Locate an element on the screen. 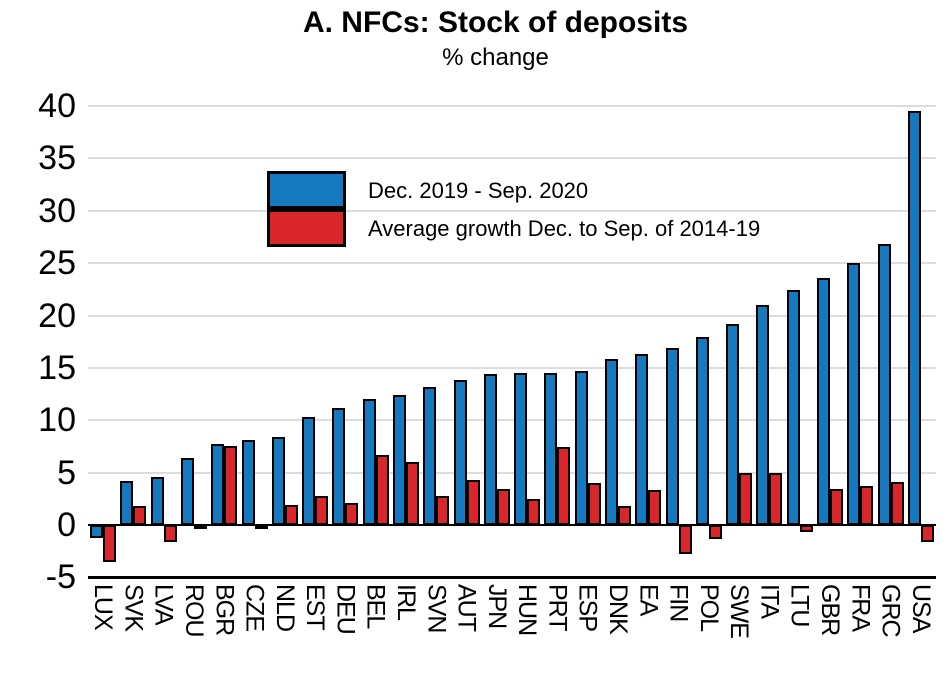  x-tick-label-GBR: GBR is located at coordinates (830, 610).